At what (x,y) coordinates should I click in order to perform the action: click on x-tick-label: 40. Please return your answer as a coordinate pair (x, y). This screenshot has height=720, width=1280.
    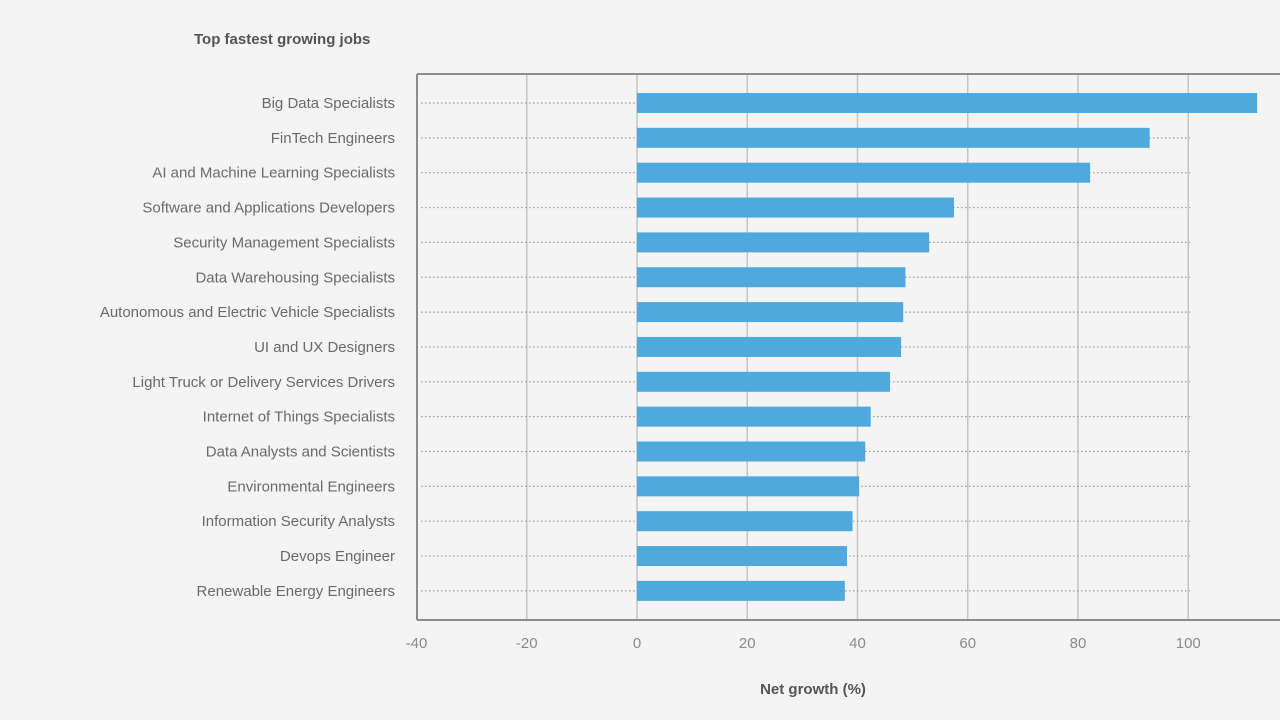
    Looking at the image, I should click on (857, 643).